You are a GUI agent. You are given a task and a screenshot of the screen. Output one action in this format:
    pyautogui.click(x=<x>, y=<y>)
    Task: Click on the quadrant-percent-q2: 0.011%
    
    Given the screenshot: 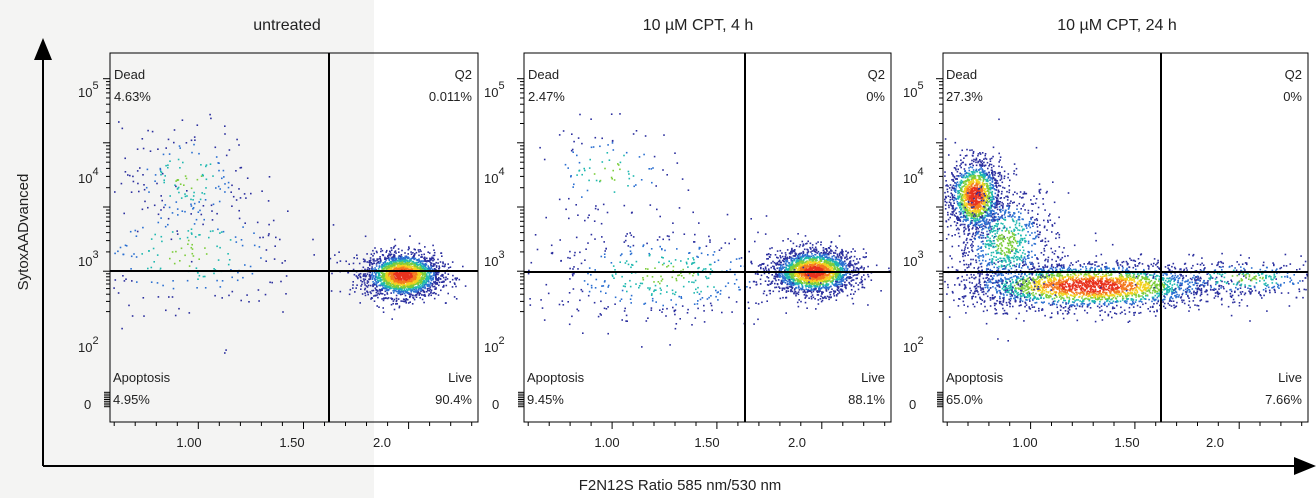 What is the action you would take?
    pyautogui.click(x=451, y=96)
    